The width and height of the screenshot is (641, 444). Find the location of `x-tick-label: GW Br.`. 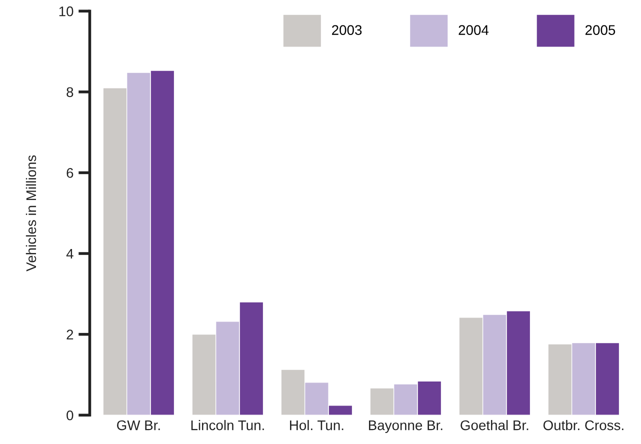

x-tick-label: GW Br. is located at coordinates (138, 425).